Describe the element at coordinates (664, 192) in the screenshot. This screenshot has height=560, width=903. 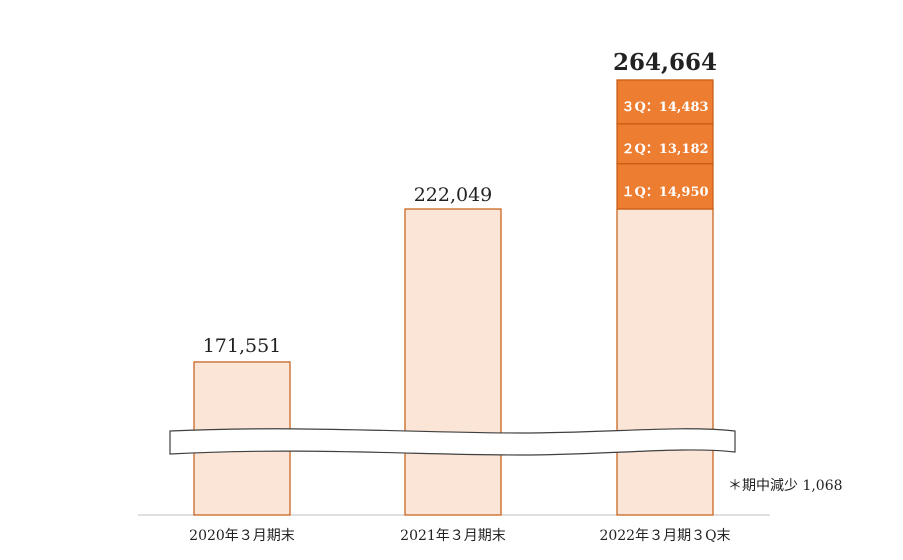
I see `segment-label-1q: １Q：14,950` at that location.